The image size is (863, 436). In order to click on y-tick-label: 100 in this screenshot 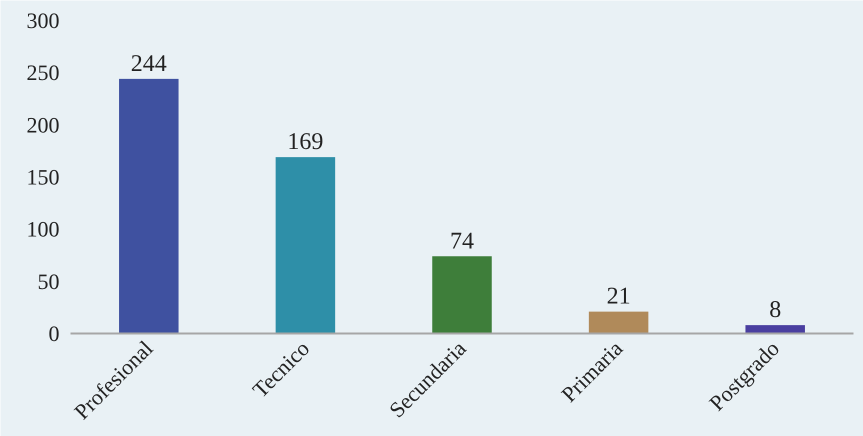, I will do `click(43, 229)`.